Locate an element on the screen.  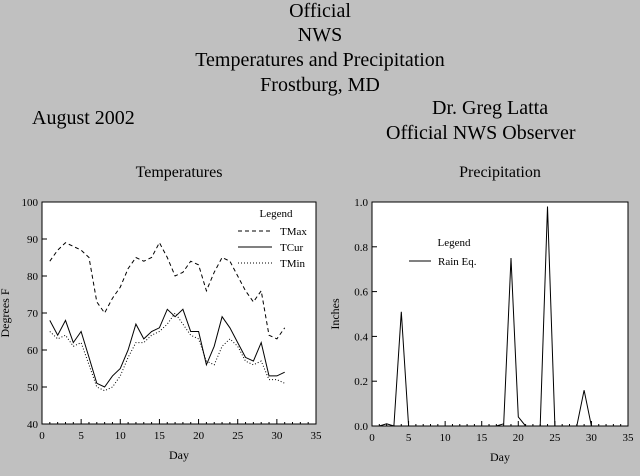
chart0-ylabel: Degrees F is located at coordinates (6, 312).